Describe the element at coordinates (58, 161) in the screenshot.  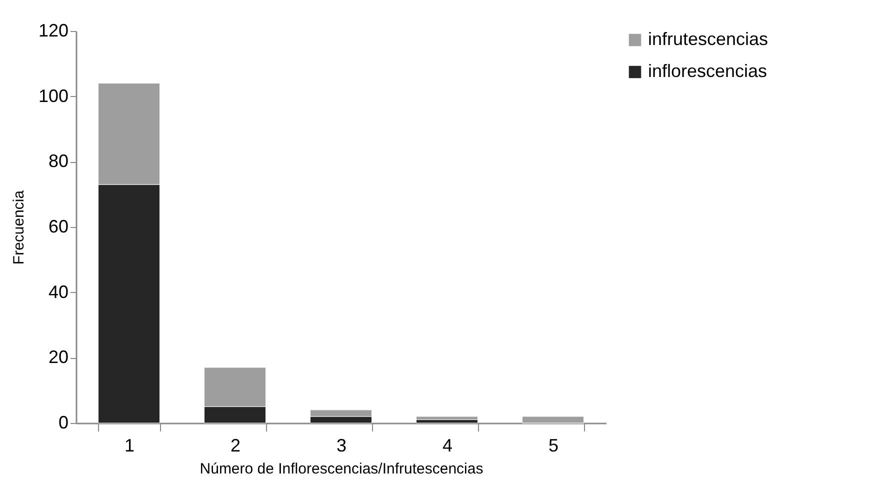
I see `y-tick-label: 80` at that location.